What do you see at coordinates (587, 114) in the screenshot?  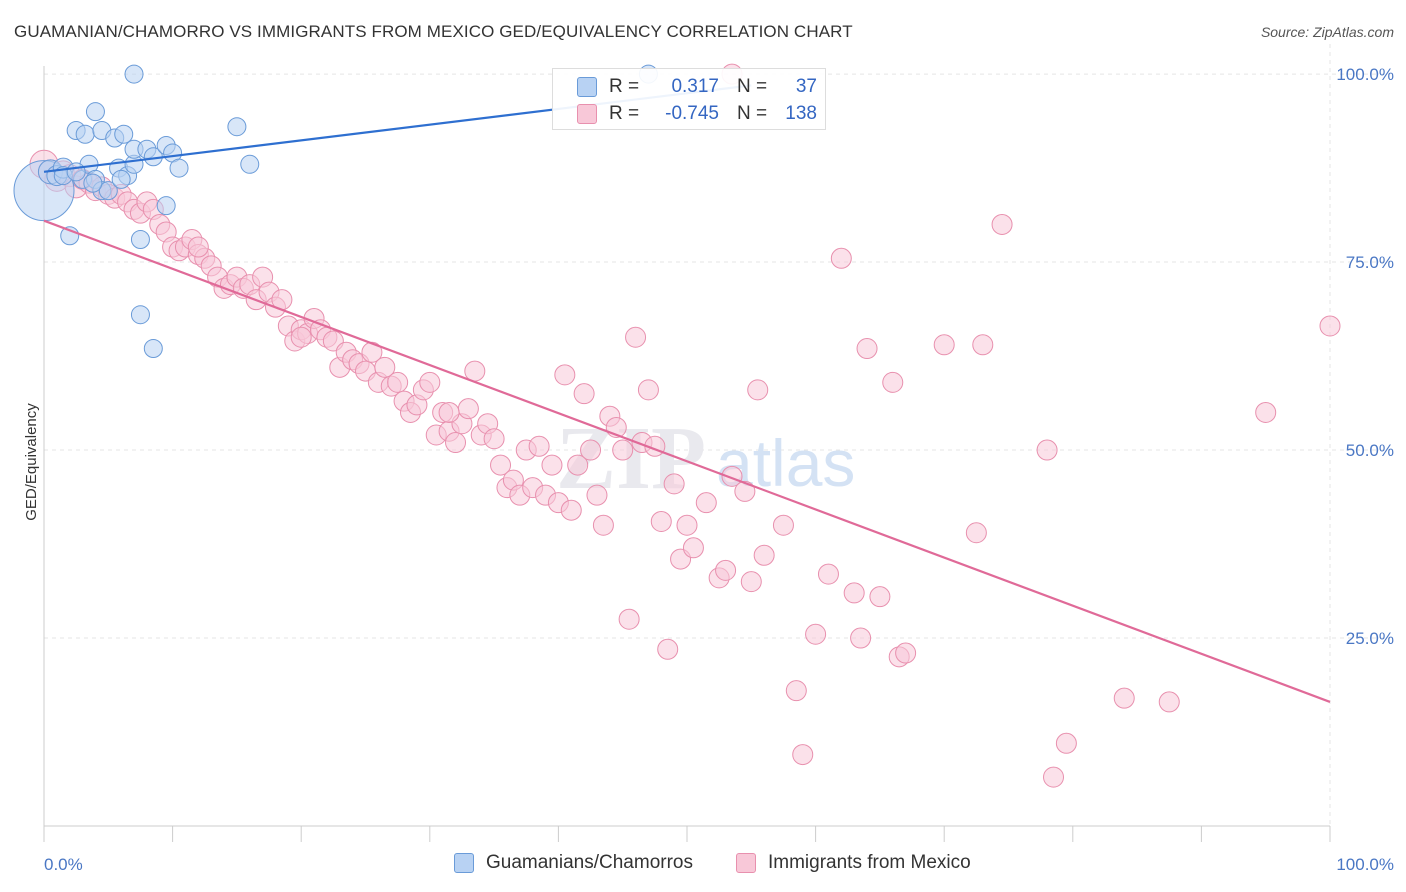 I see `pink-swatch` at bounding box center [587, 114].